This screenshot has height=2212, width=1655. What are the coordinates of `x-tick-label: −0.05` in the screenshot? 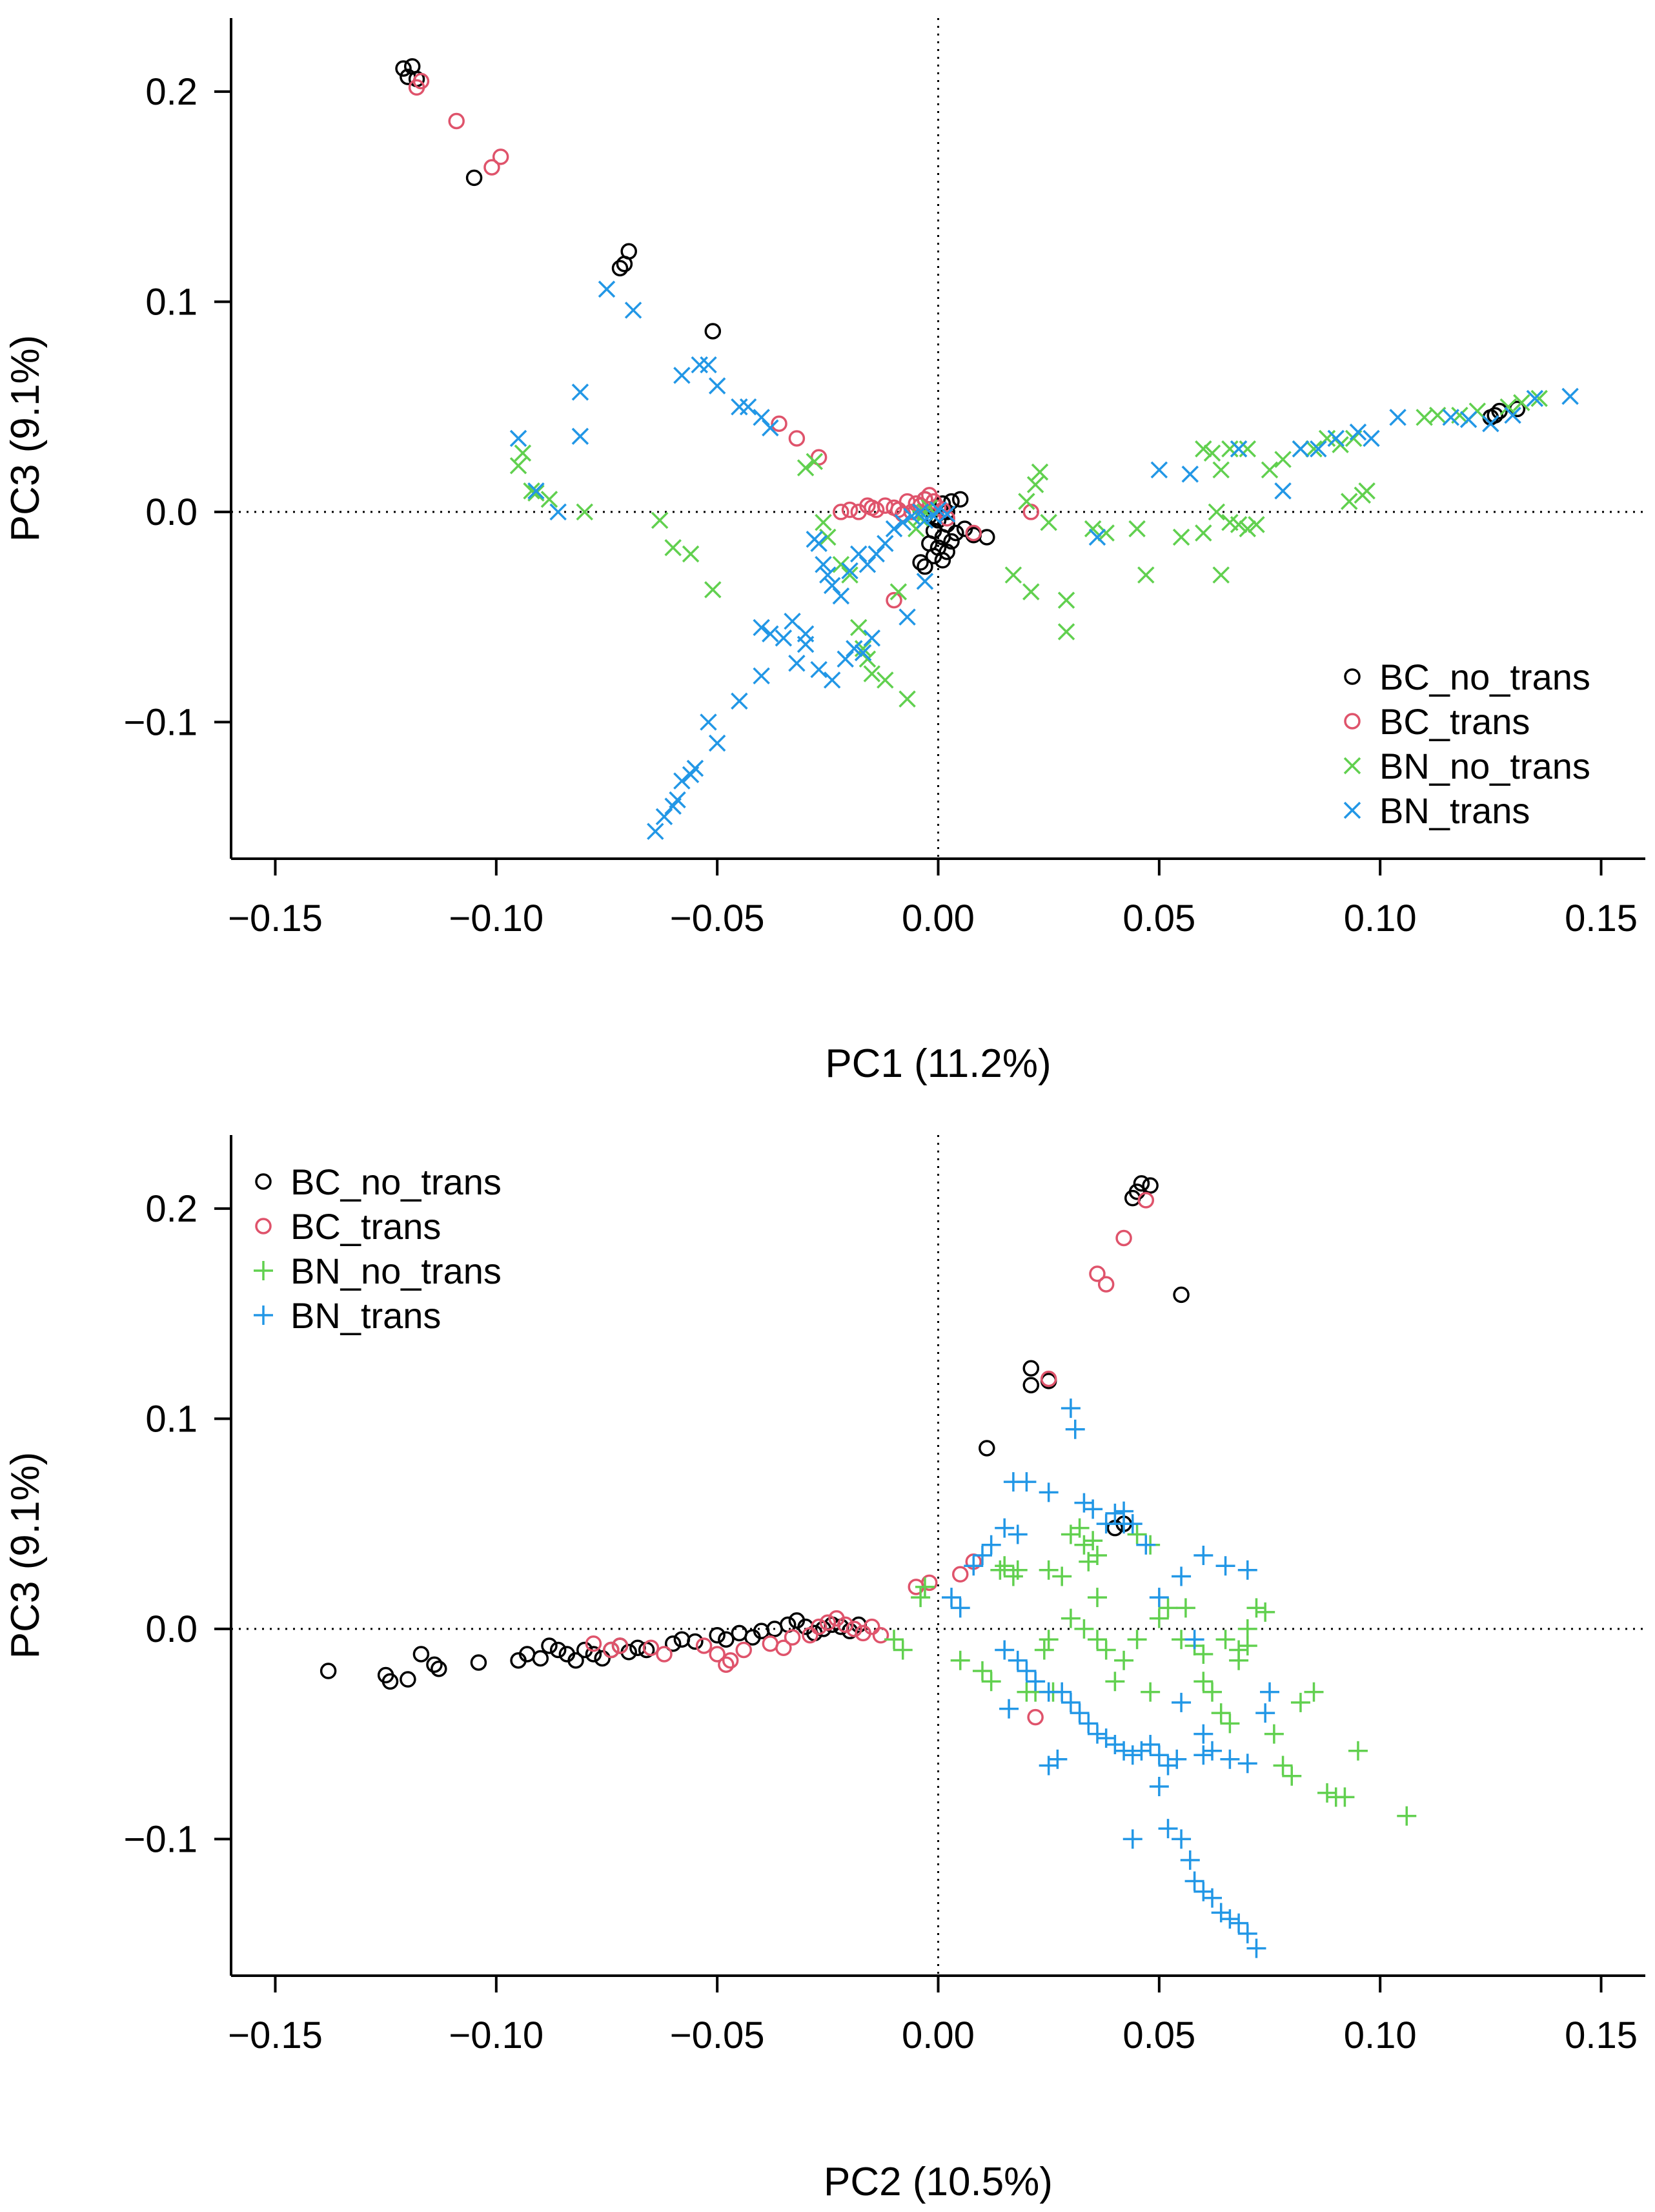 It's located at (717, 2035).